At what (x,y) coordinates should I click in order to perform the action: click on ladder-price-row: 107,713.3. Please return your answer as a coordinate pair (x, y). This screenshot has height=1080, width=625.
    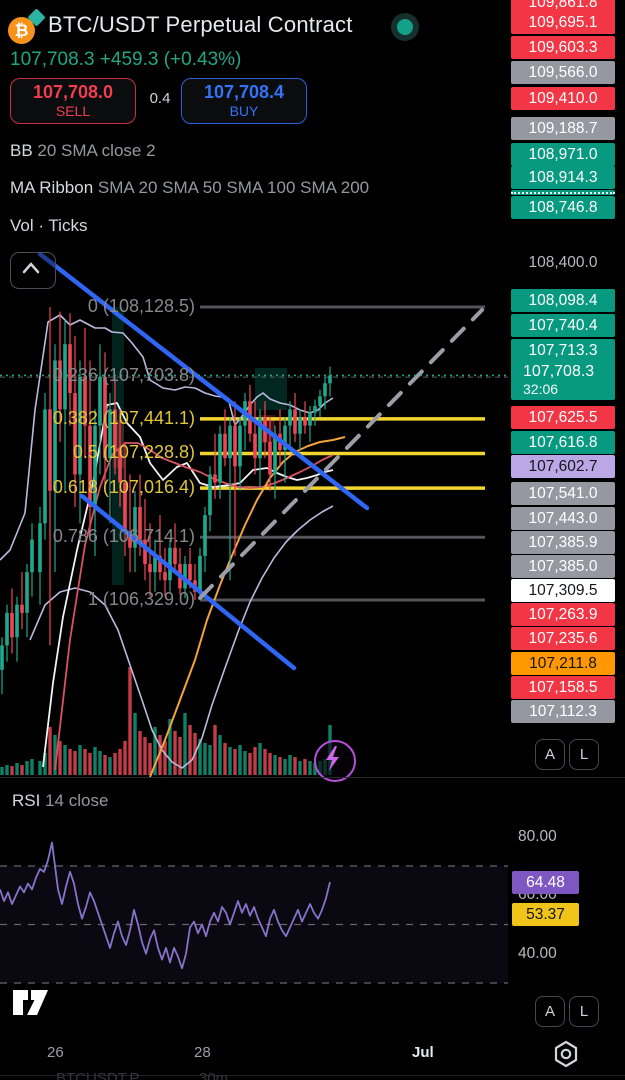
    Looking at the image, I should click on (563, 350).